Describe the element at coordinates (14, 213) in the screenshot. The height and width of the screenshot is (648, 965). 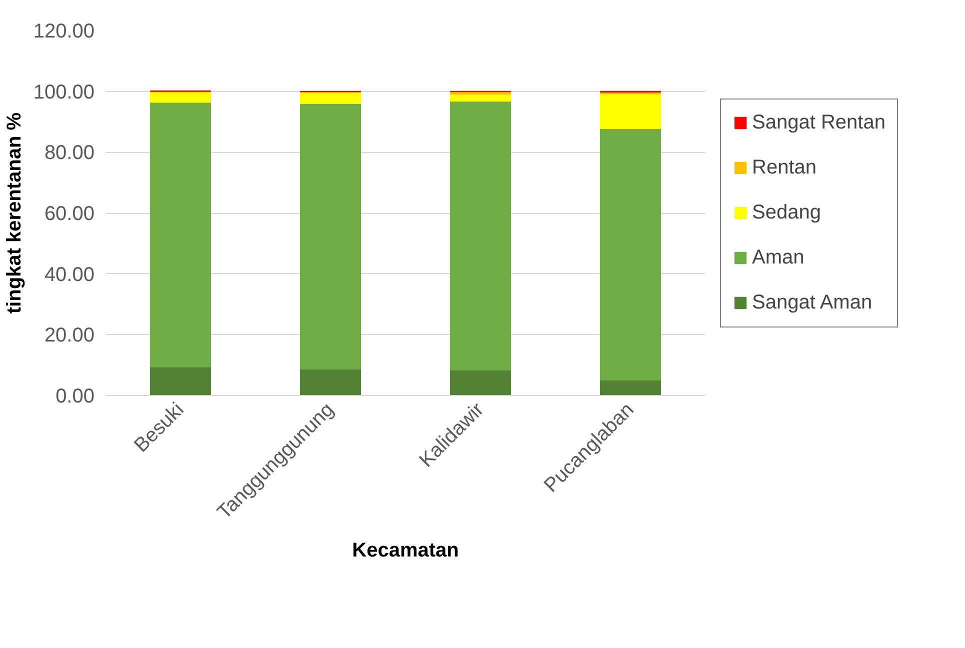
I see `y-axis-title: tingkat kerentanan %` at that location.